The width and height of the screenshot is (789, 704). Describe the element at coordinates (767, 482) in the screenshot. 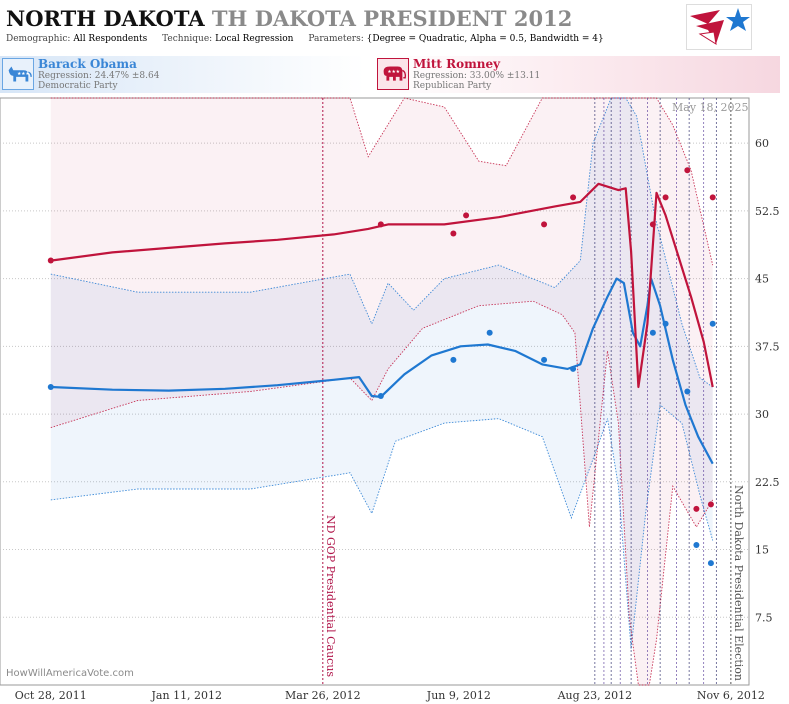

I see `y-tick-label: 22.5` at that location.